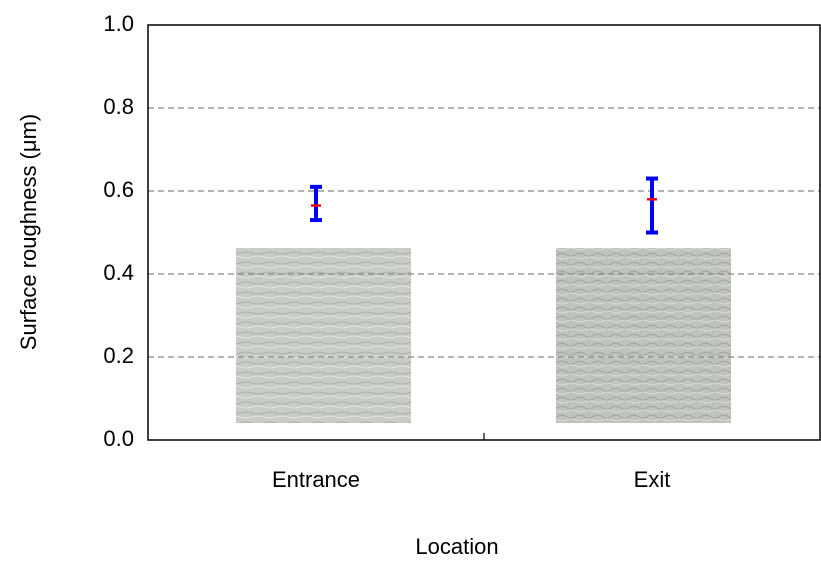 Image resolution: width=821 pixels, height=562 pixels. I want to click on x-axis-label: Location, so click(456, 546).